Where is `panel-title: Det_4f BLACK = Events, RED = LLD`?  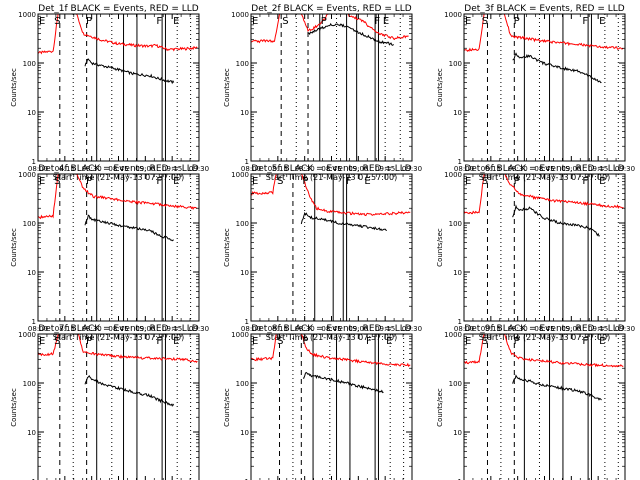 panel-title: Det_4f BLACK = Events, RED = LLD is located at coordinates (118, 169).